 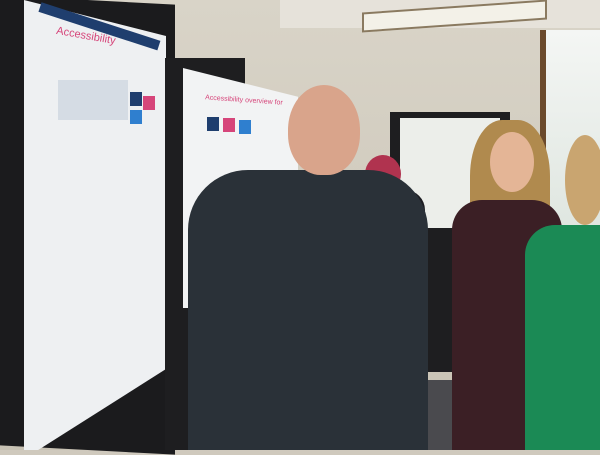 What do you see at coordinates (512, 162) in the screenshot?
I see `person-woman-smiling-face` at bounding box center [512, 162].